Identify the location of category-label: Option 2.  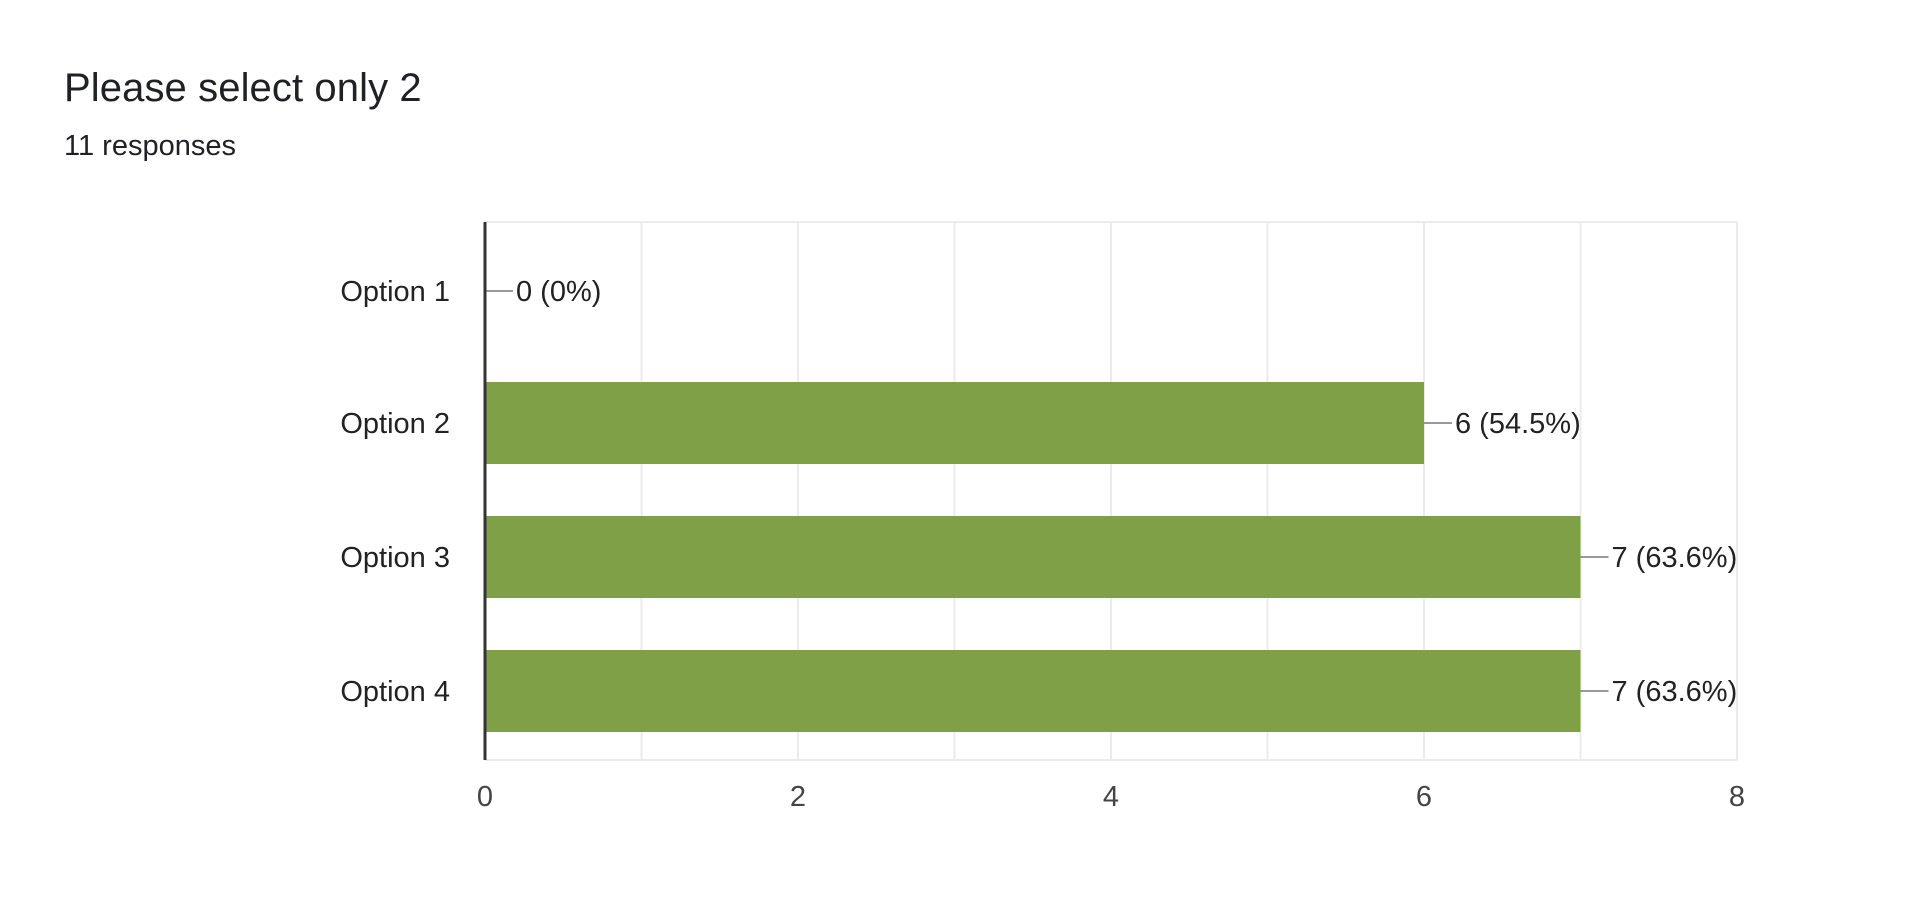
(395, 424).